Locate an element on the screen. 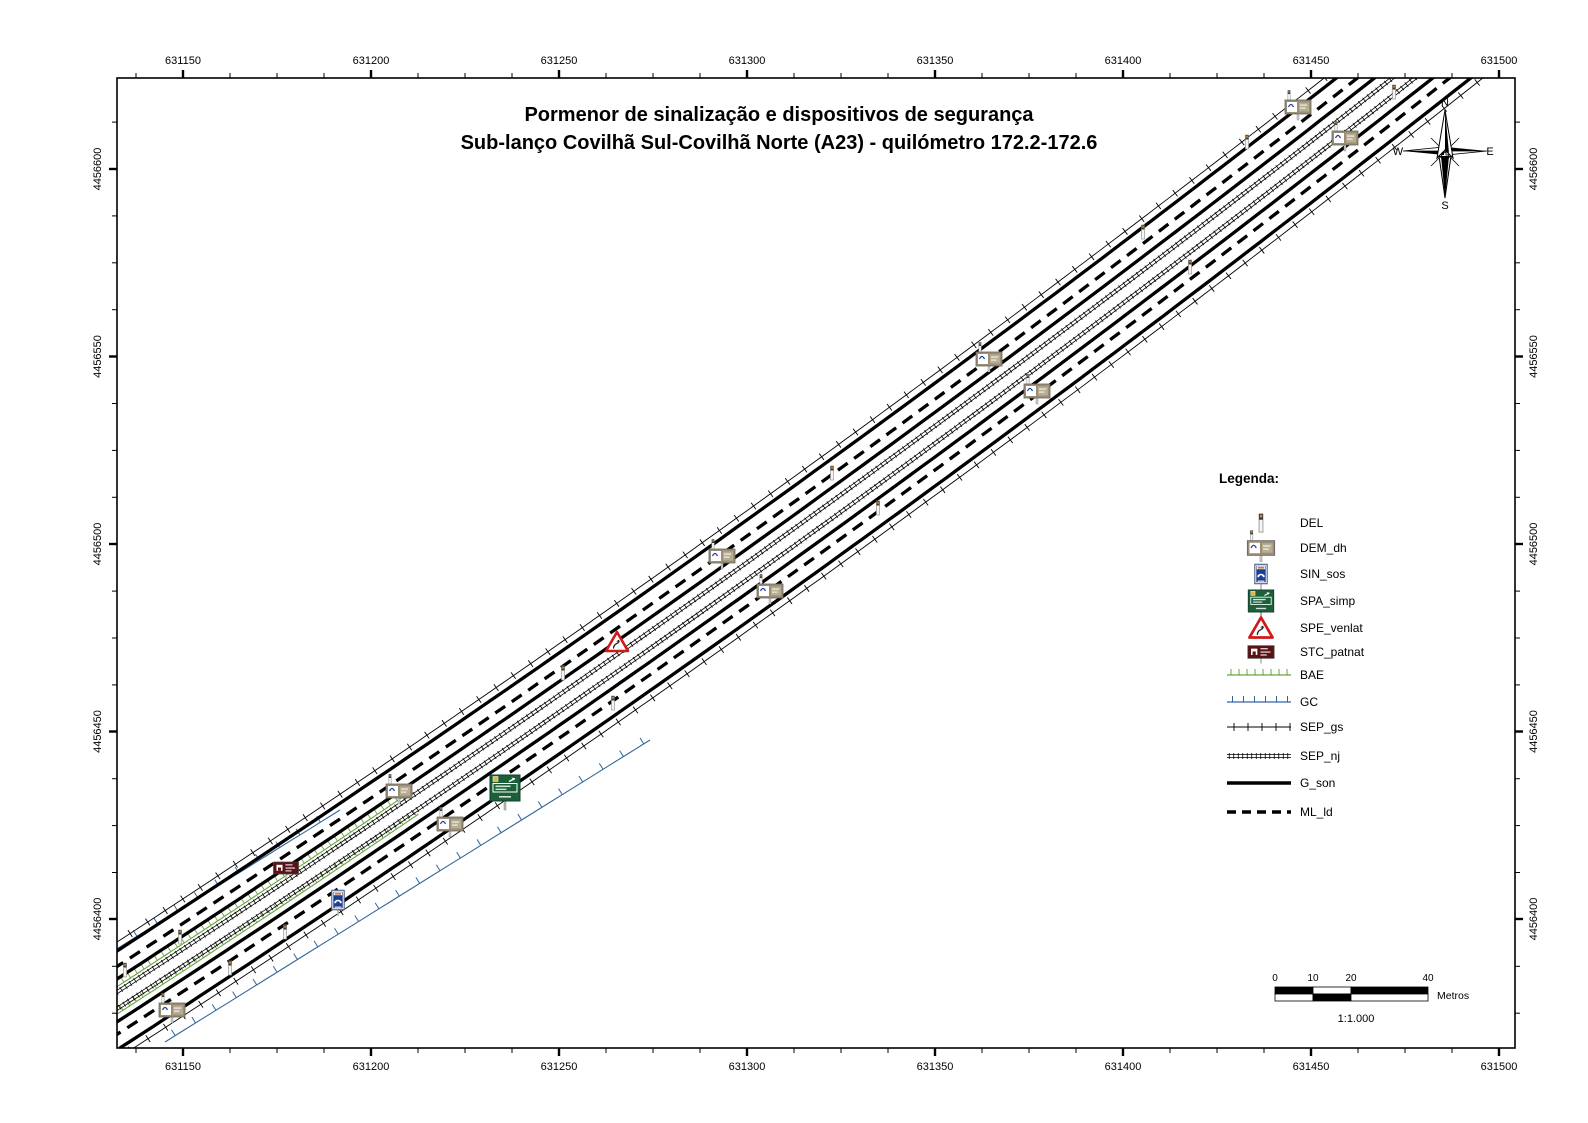 This screenshot has width=1588, height=1123. road-tick-GC is located at coordinates (214, 1007).